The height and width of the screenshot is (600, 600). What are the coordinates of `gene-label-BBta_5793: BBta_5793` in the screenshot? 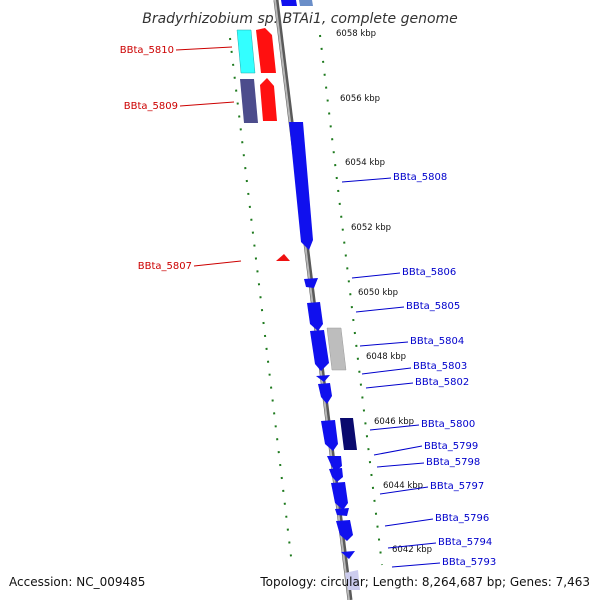 It's located at (469, 562).